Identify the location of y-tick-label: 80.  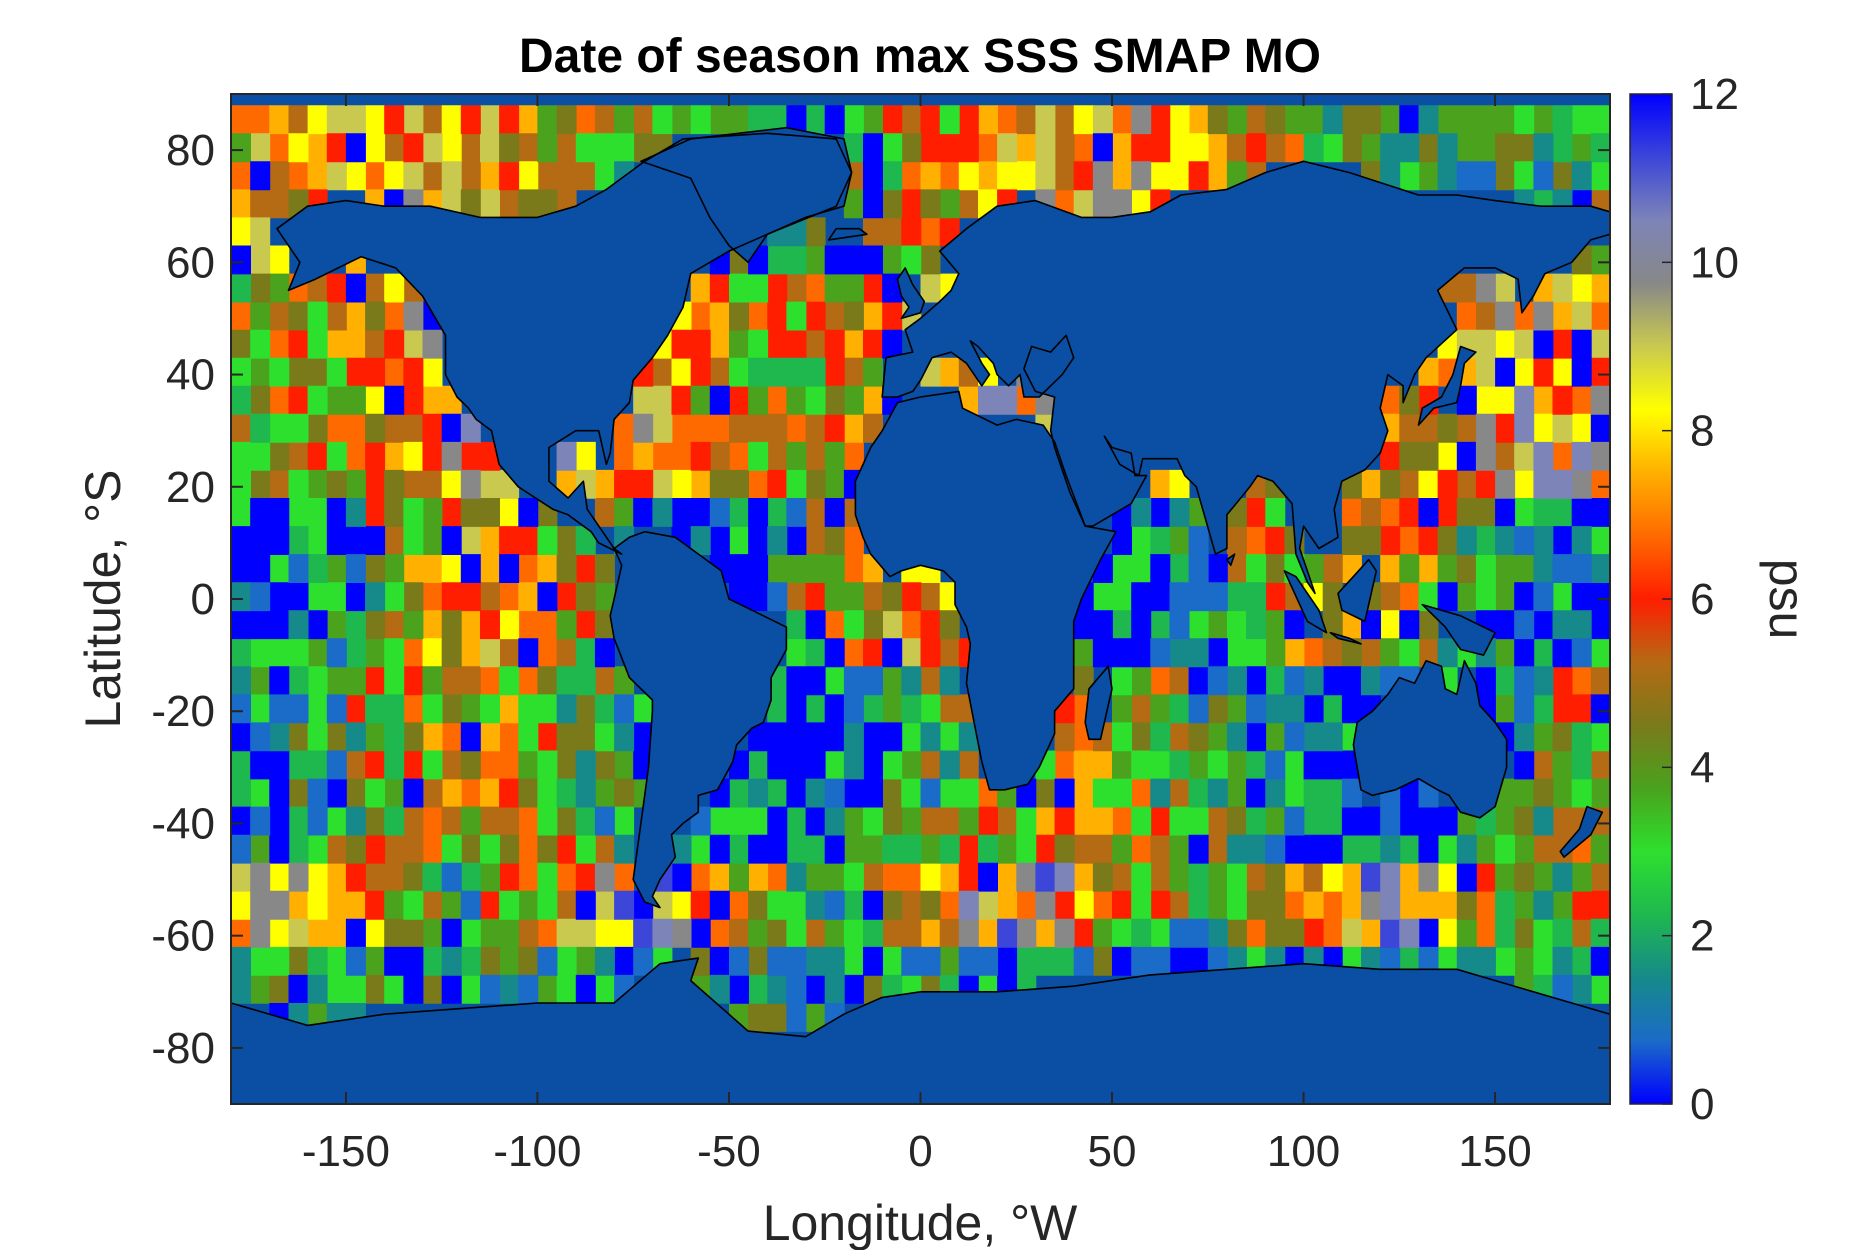
(190, 150).